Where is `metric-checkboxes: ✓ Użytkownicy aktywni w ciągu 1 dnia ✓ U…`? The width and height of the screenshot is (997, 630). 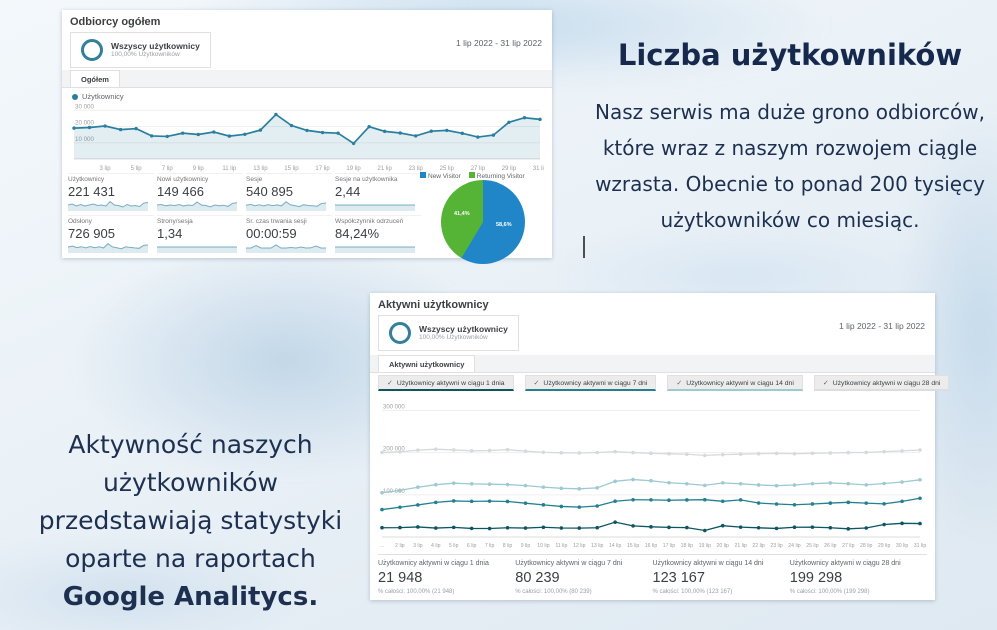
metric-checkboxes: ✓ Użytkownicy aktywni w ciągu 1 dnia ✓ U… is located at coordinates (664, 383).